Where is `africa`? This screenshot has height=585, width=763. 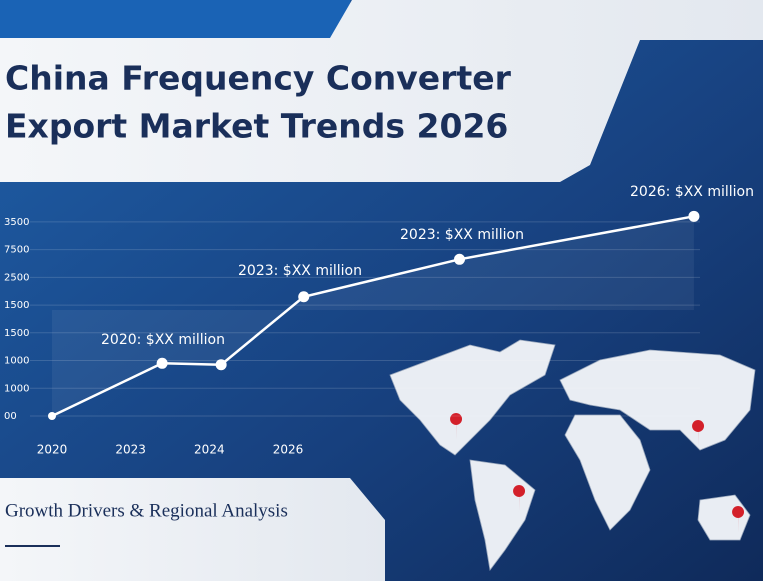 africa is located at coordinates (607, 472).